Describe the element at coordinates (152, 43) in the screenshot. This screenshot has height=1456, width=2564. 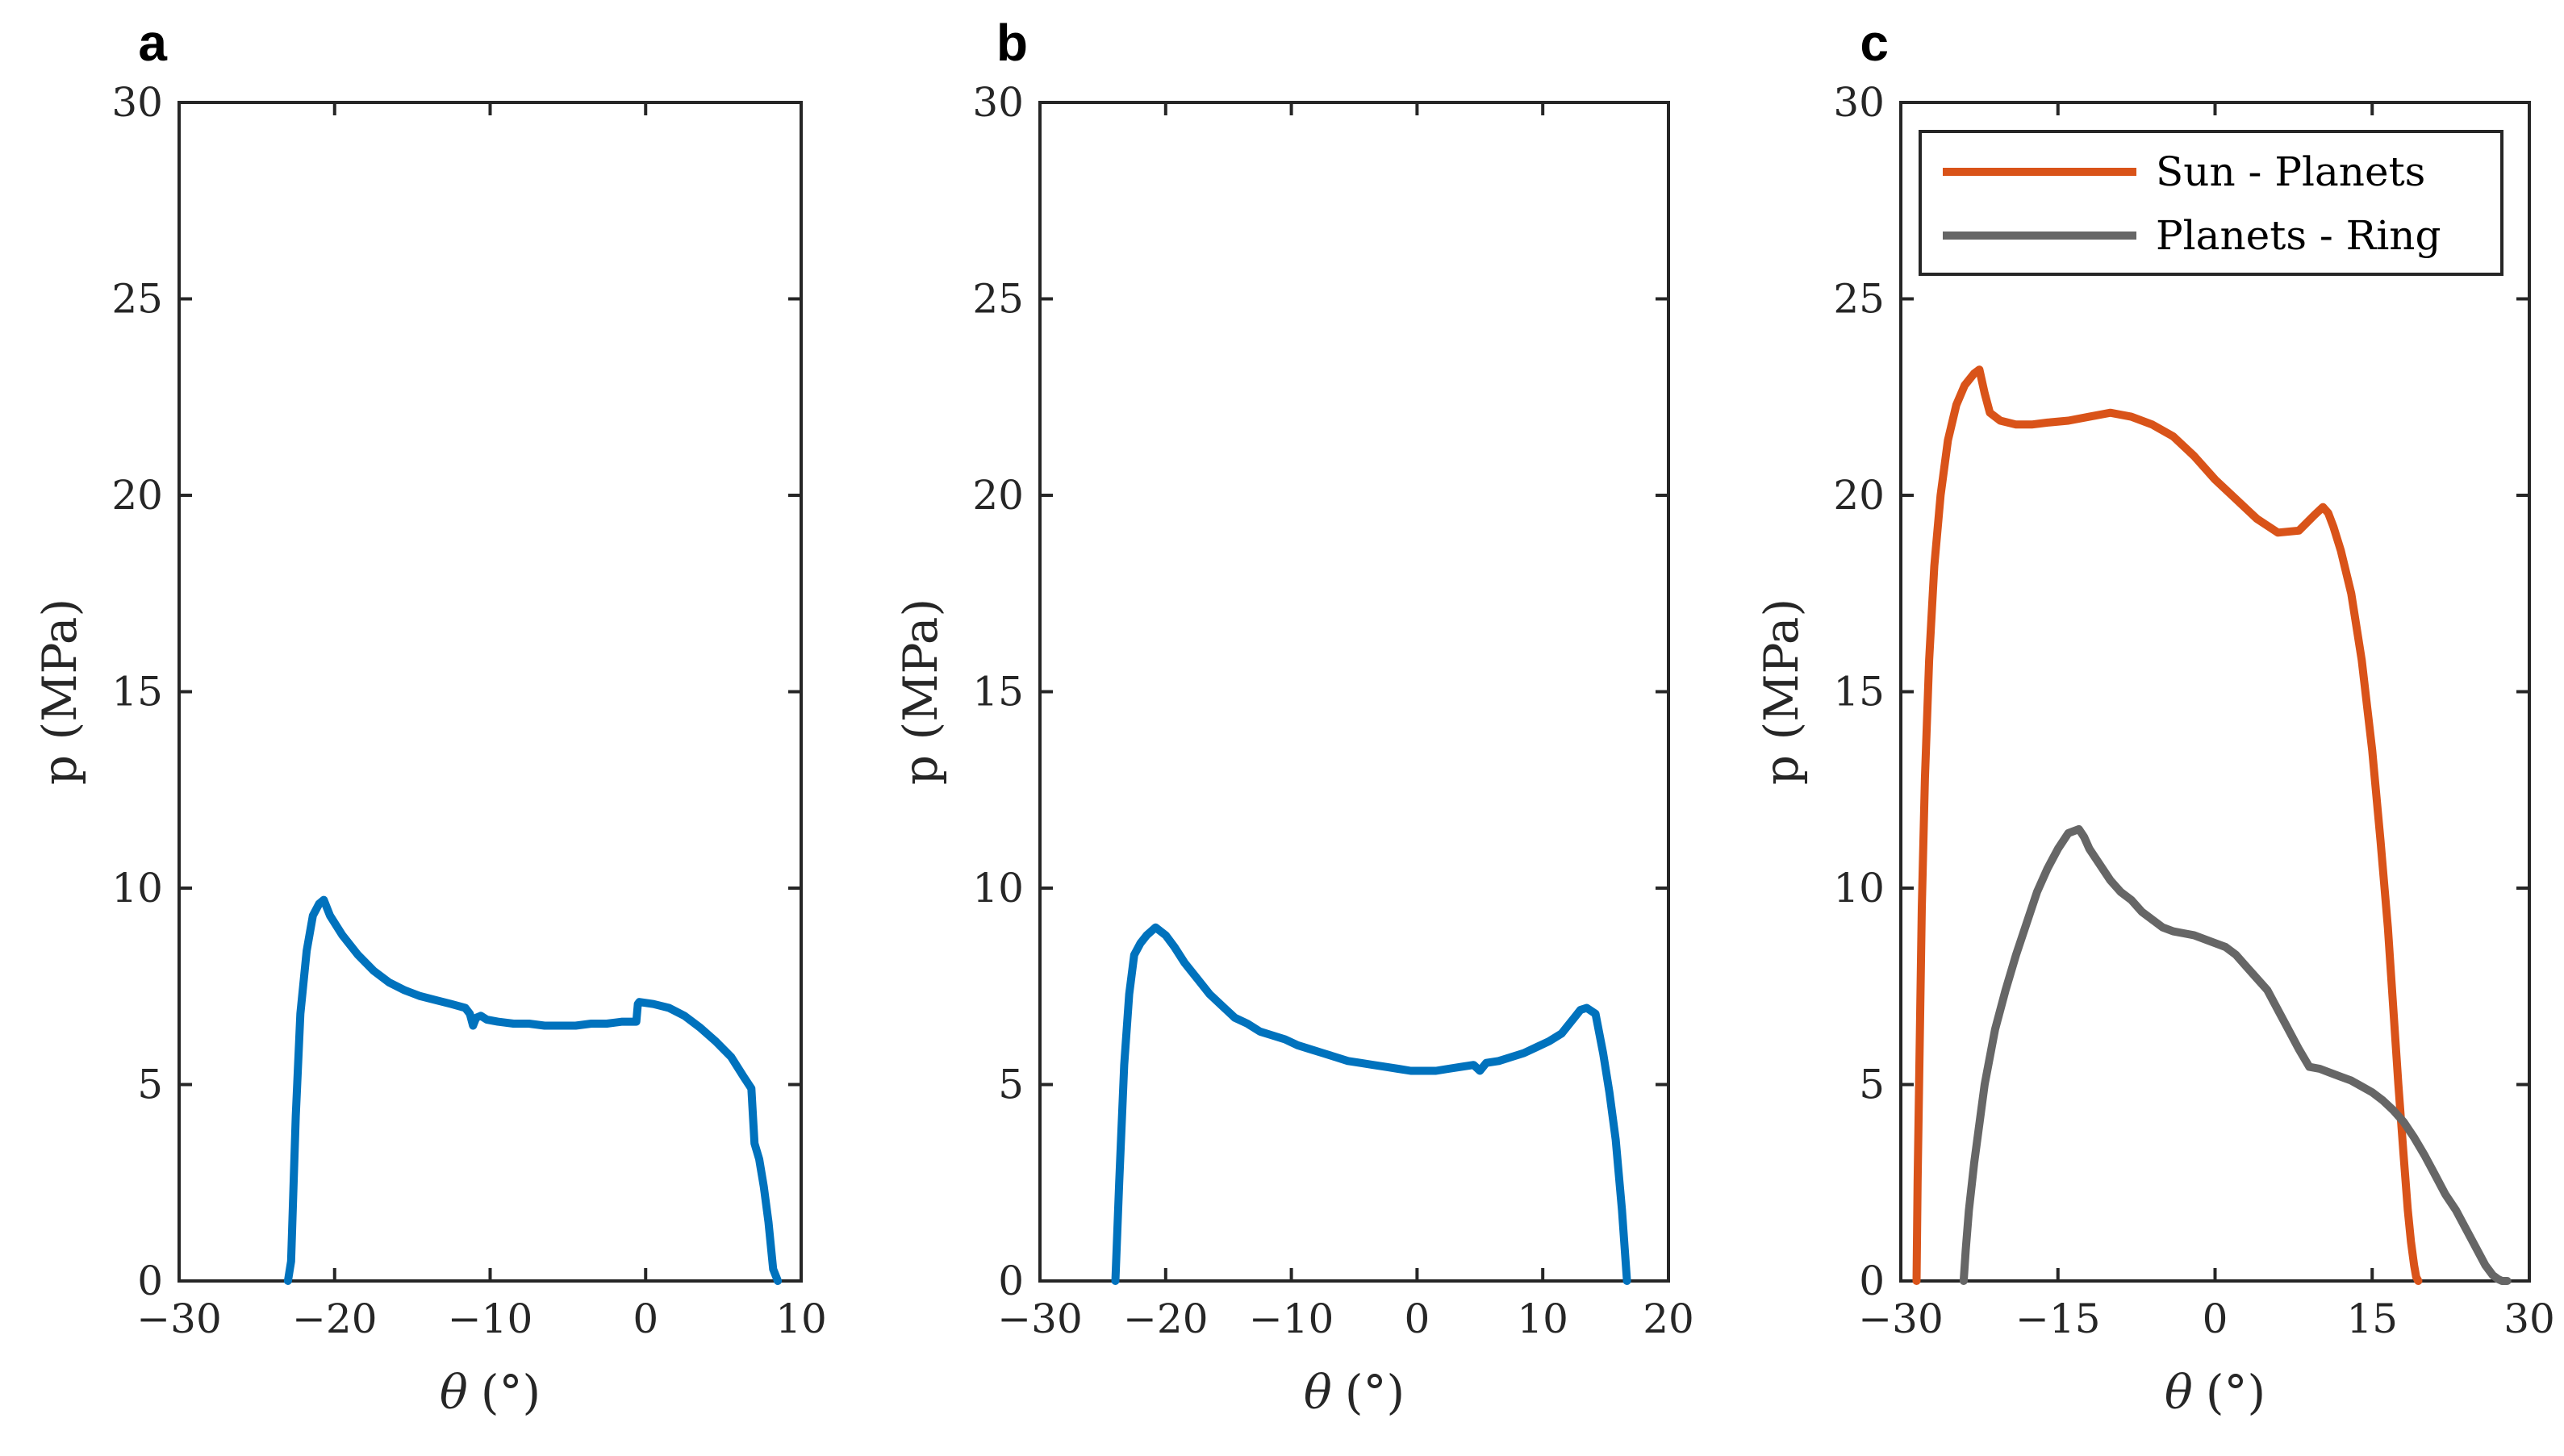
I see `panel-letter: a` at that location.